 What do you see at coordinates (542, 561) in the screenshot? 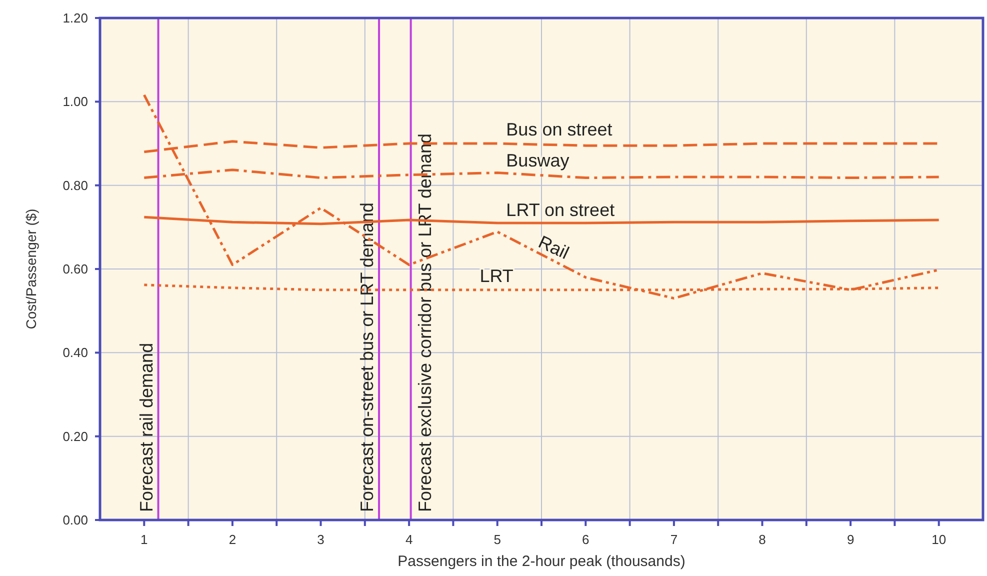
I see `x-axis-title: Passengers in the 2-hour peak (thousands)` at bounding box center [542, 561].